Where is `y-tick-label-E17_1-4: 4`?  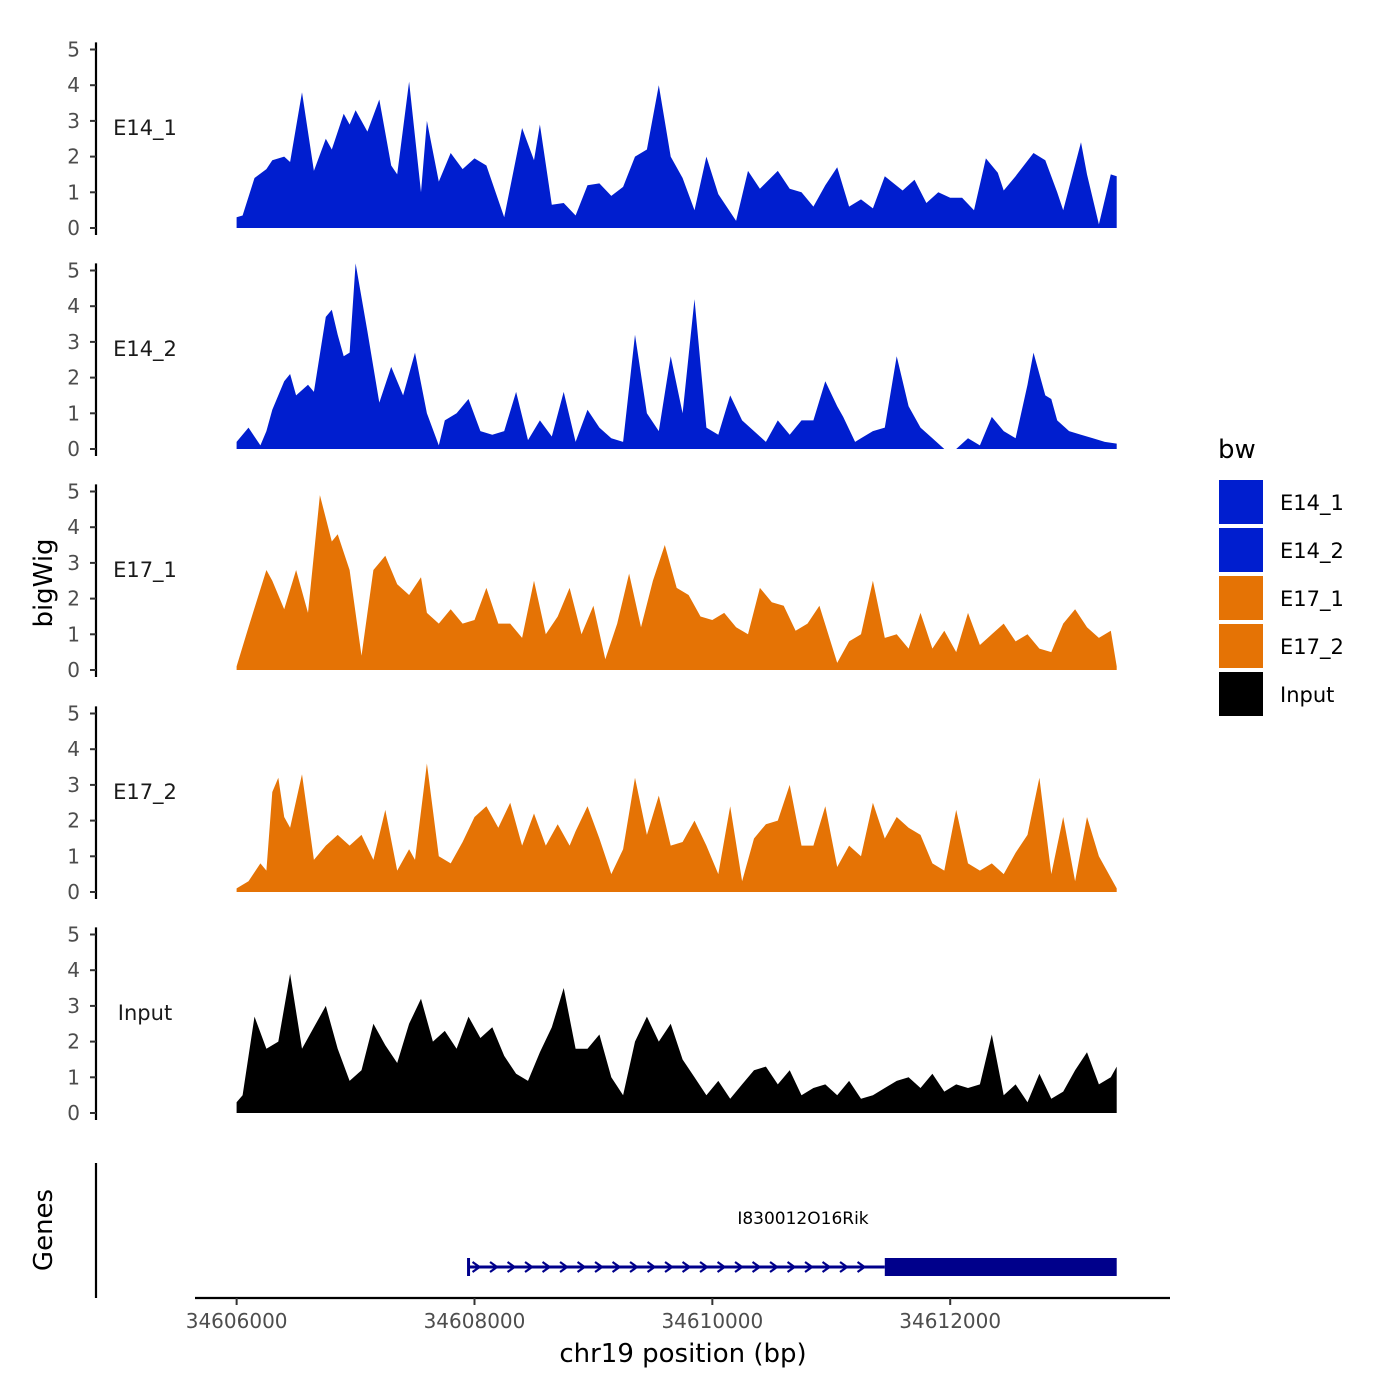 y-tick-label-E17_1-4: 4 is located at coordinates (73, 527).